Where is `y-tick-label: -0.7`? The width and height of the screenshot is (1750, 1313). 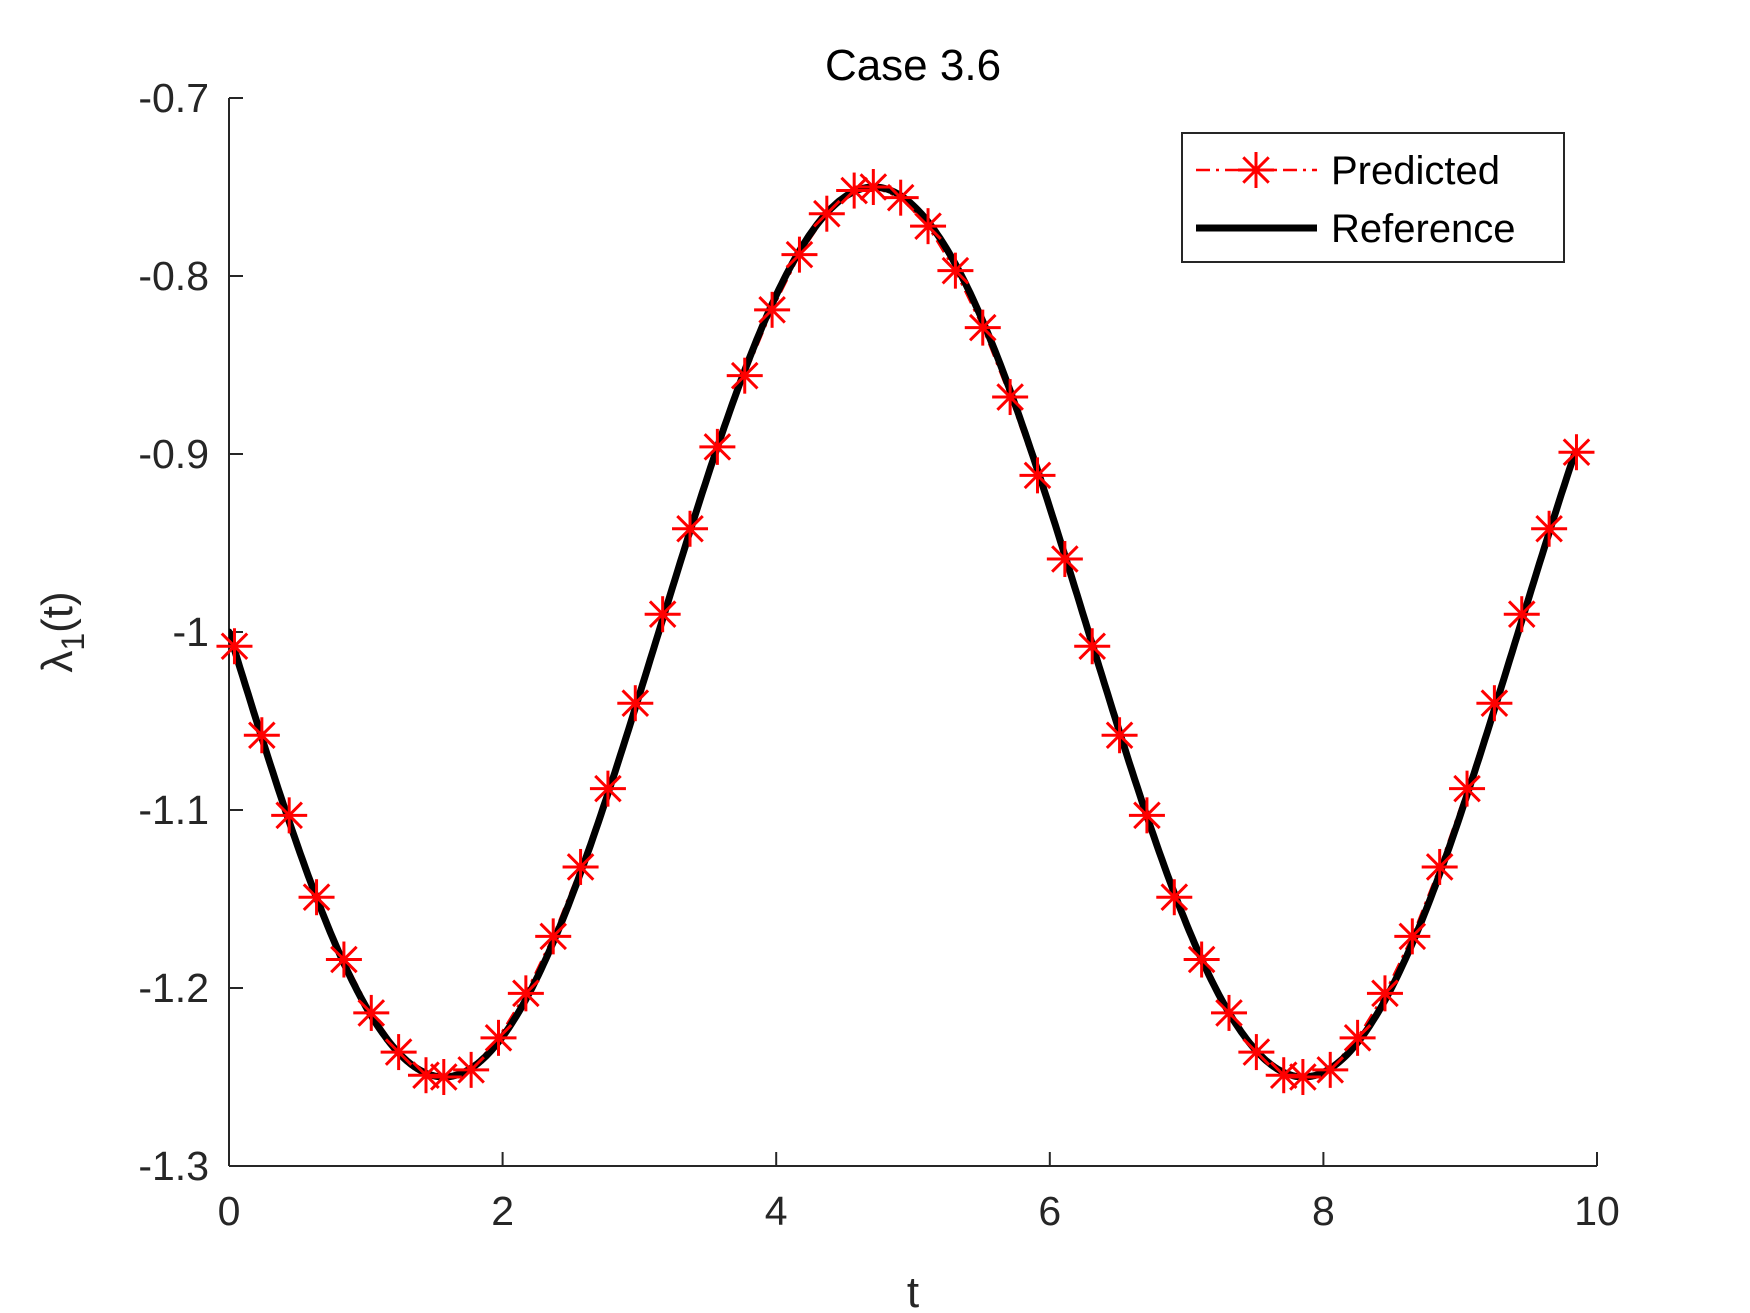
y-tick-label: -0.7 is located at coordinates (173, 98).